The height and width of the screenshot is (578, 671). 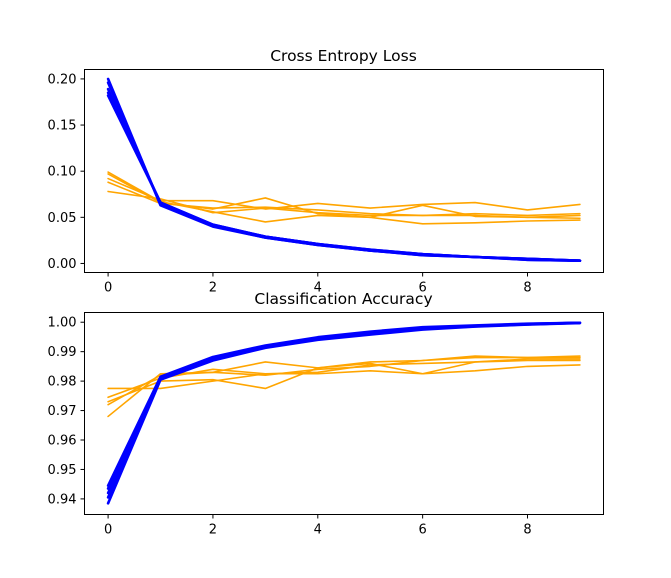 I want to click on accuracy-y-tick-label: 0.99, so click(x=62, y=352).